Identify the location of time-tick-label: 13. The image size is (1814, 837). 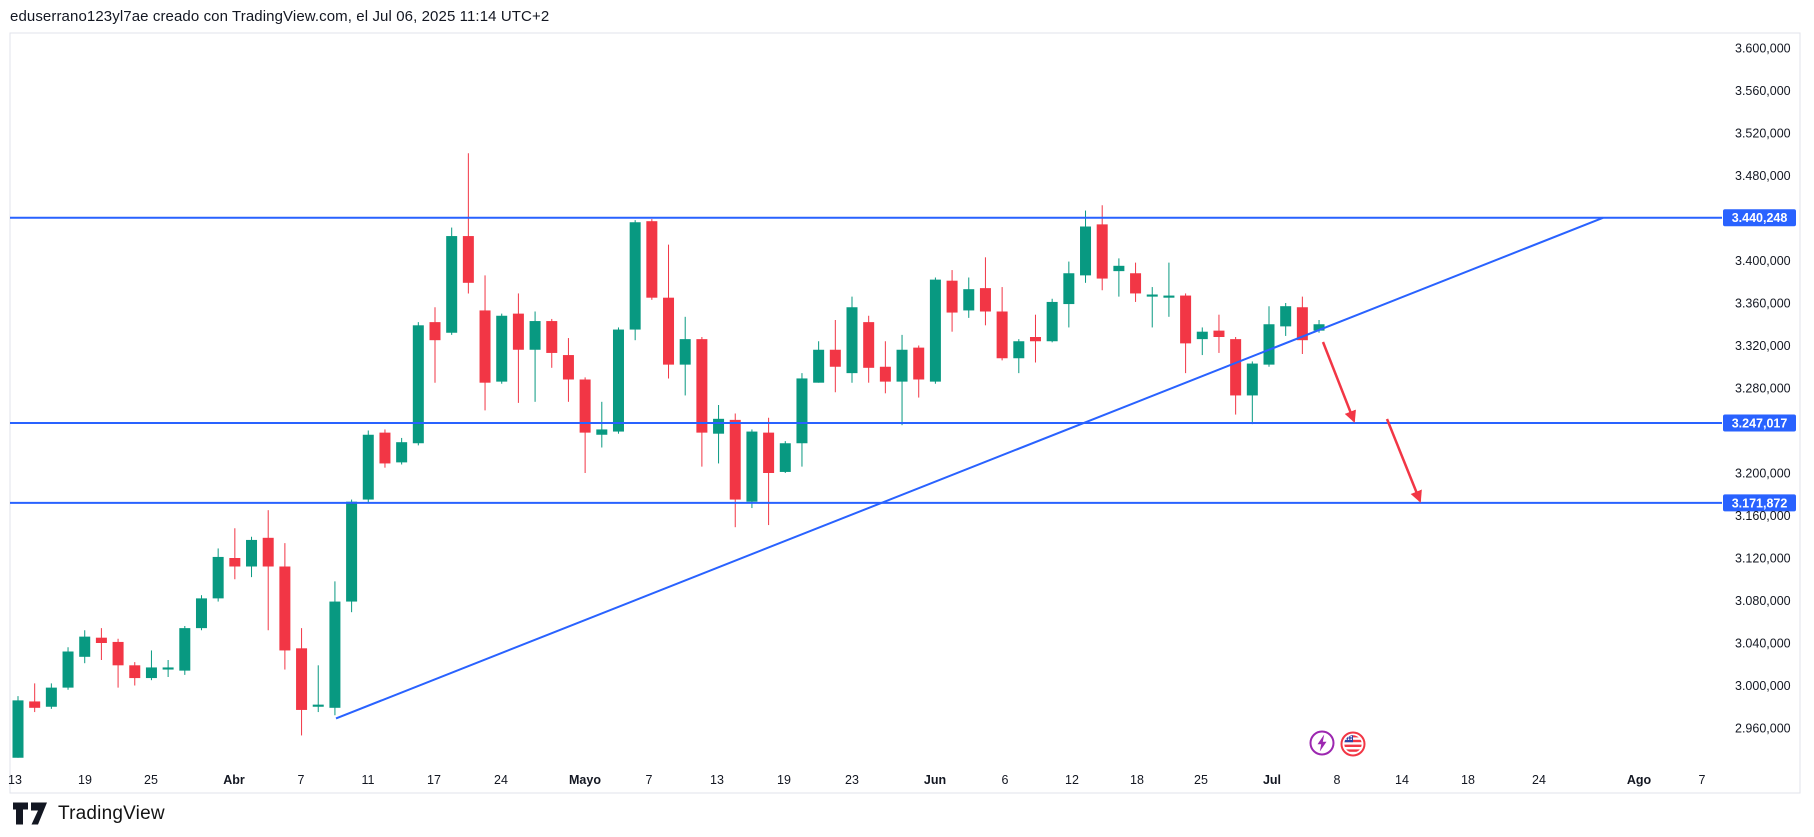
(717, 780).